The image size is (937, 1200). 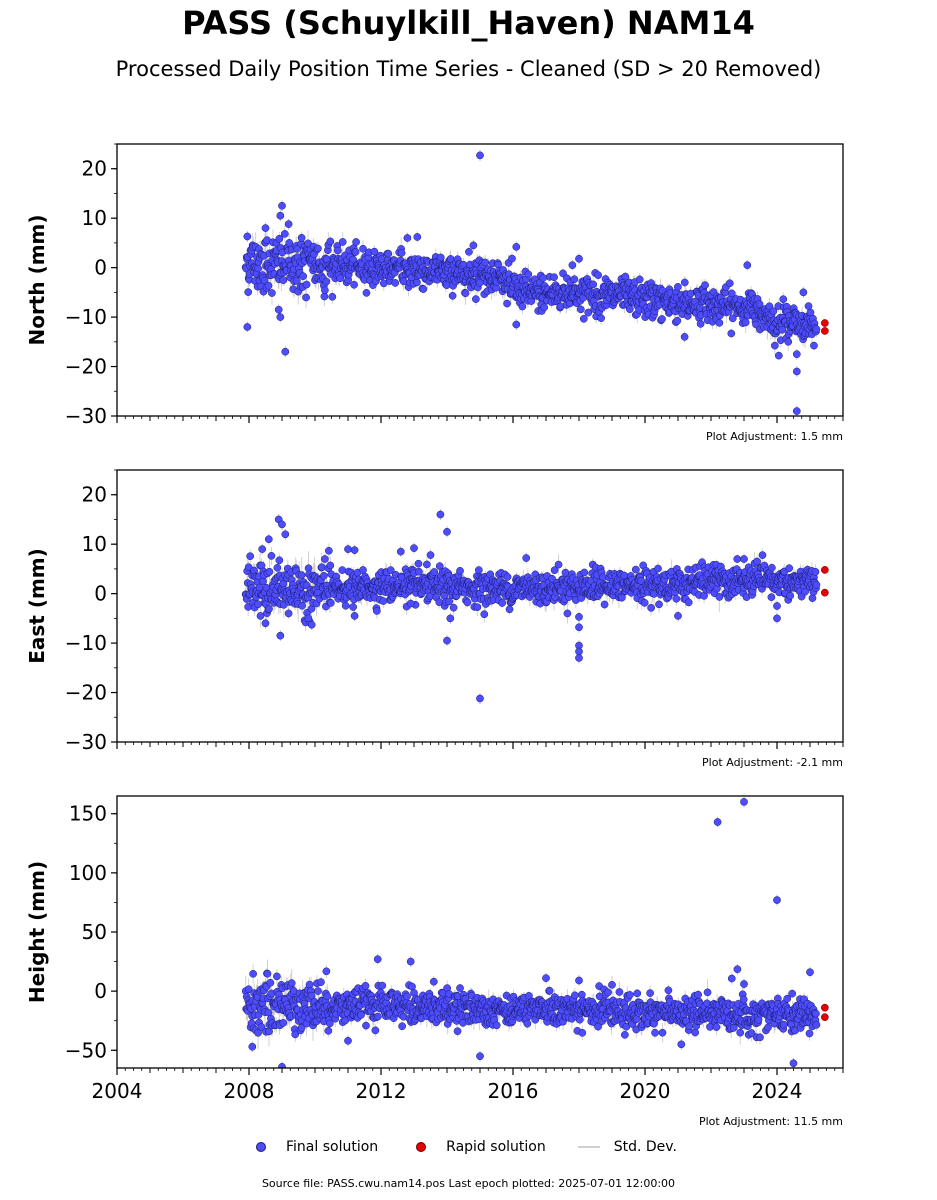 What do you see at coordinates (86, 693) in the screenshot?
I see `y-tick-label: −20` at bounding box center [86, 693].